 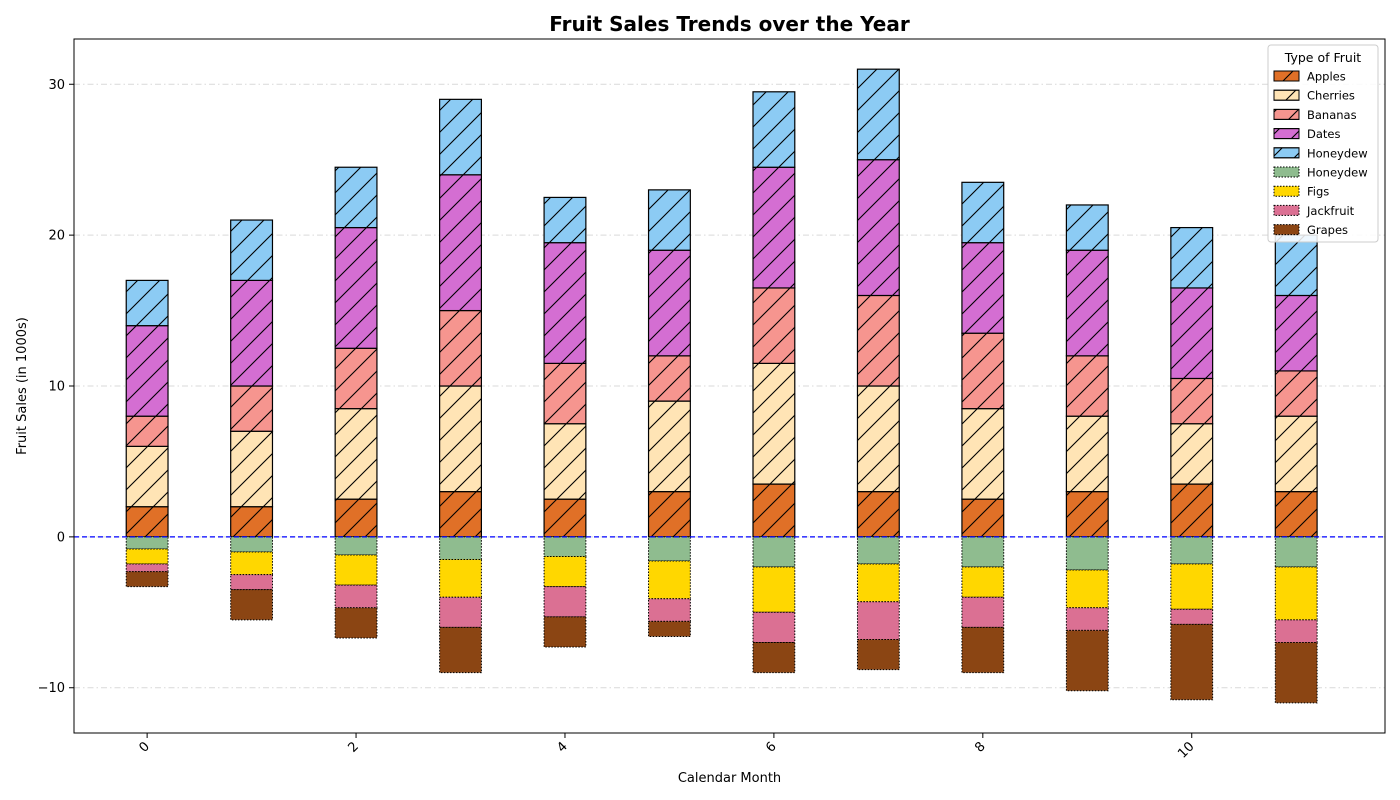 What do you see at coordinates (1323, 57) in the screenshot?
I see `legend-title: Type of Fruit` at bounding box center [1323, 57].